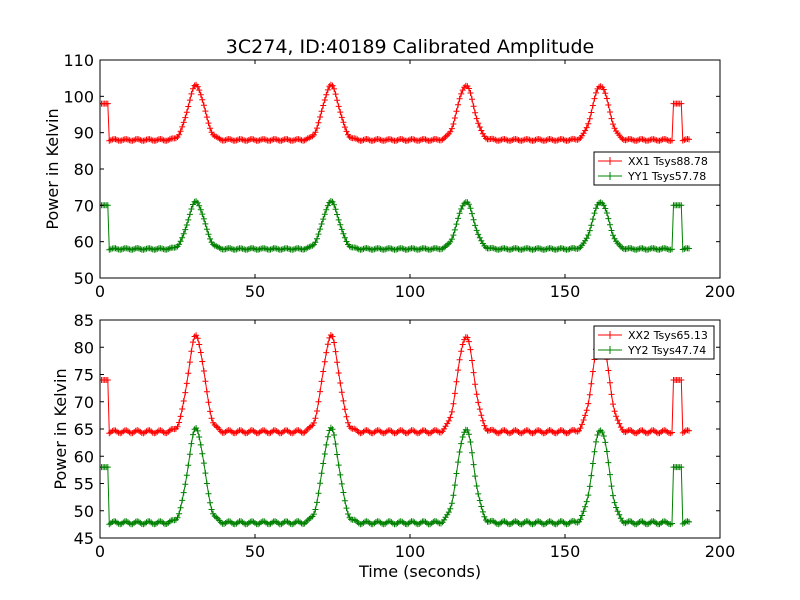 The height and width of the screenshot is (600, 800). Describe the element at coordinates (419, 571) in the screenshot. I see `x-axis-label: Time (seconds)` at that location.